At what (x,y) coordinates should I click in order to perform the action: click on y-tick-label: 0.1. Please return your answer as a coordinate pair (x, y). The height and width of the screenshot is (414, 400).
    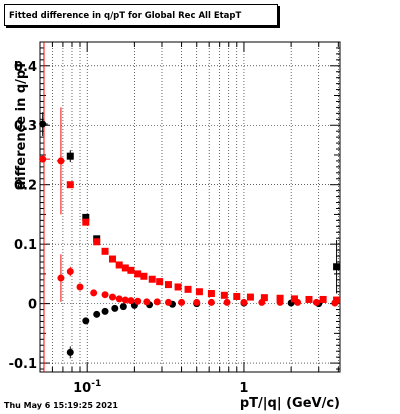
    Looking at the image, I should click on (25, 245).